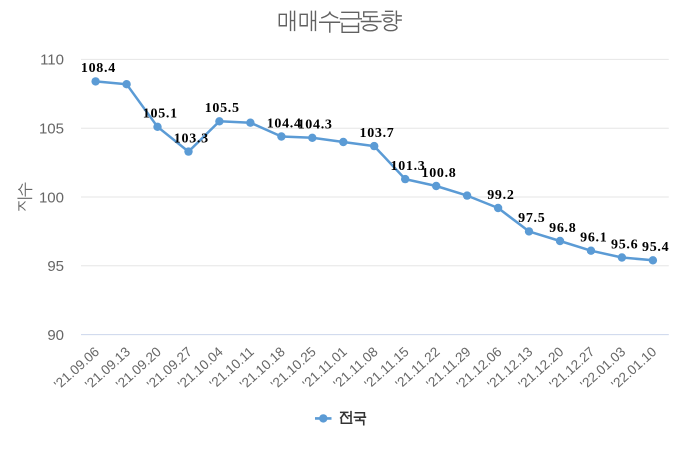 This screenshot has height=458, width=680. I want to click on svg-text: 103.3, so click(191, 138).